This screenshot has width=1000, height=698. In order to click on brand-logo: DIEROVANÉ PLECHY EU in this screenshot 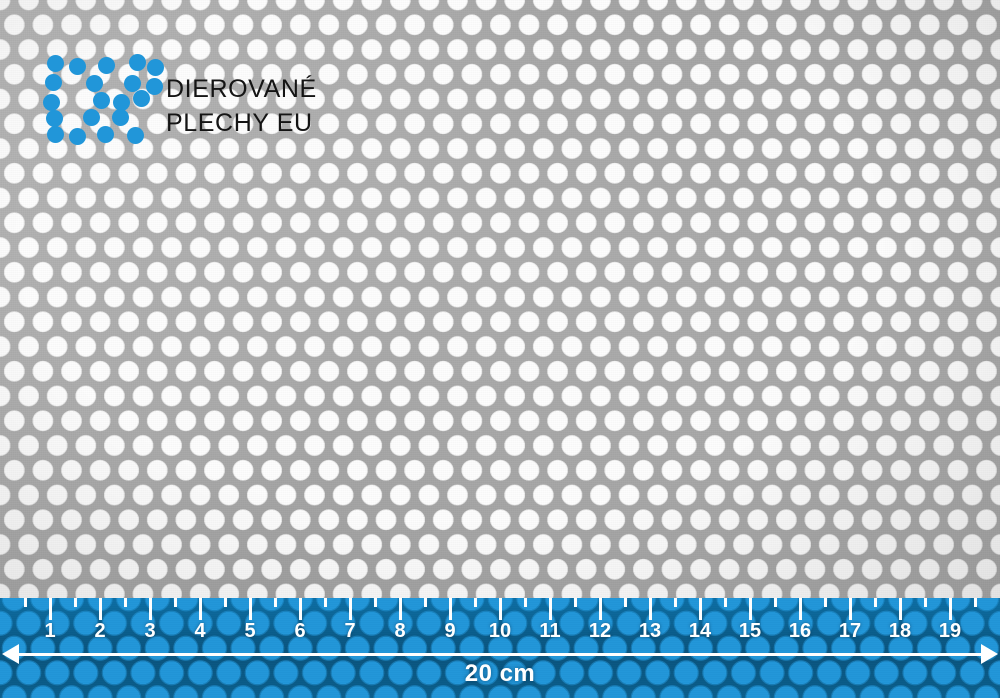, I will do `click(186, 99)`.